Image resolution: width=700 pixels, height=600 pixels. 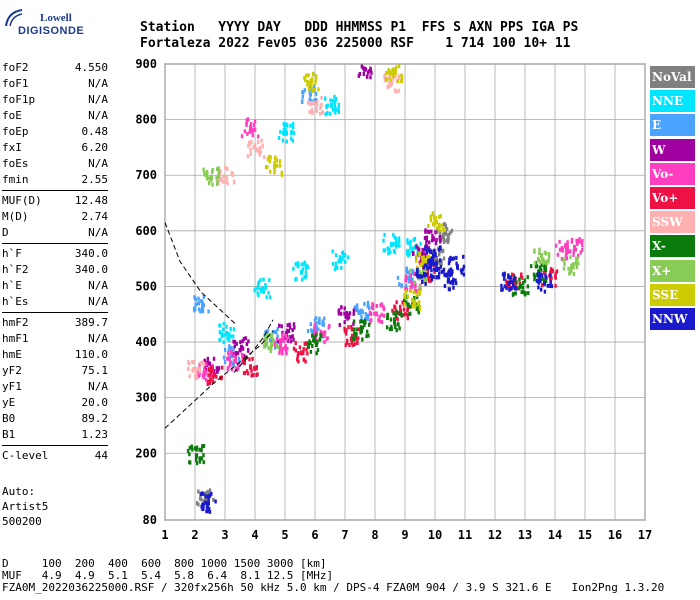 What do you see at coordinates (55, 286) in the screenshot?
I see `param-row: h`E N/A` at bounding box center [55, 286].